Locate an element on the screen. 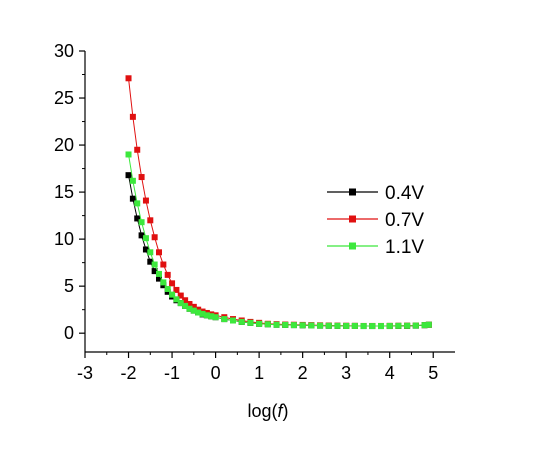 The image size is (547, 466). y-tick-label: 15 is located at coordinates (64, 192).